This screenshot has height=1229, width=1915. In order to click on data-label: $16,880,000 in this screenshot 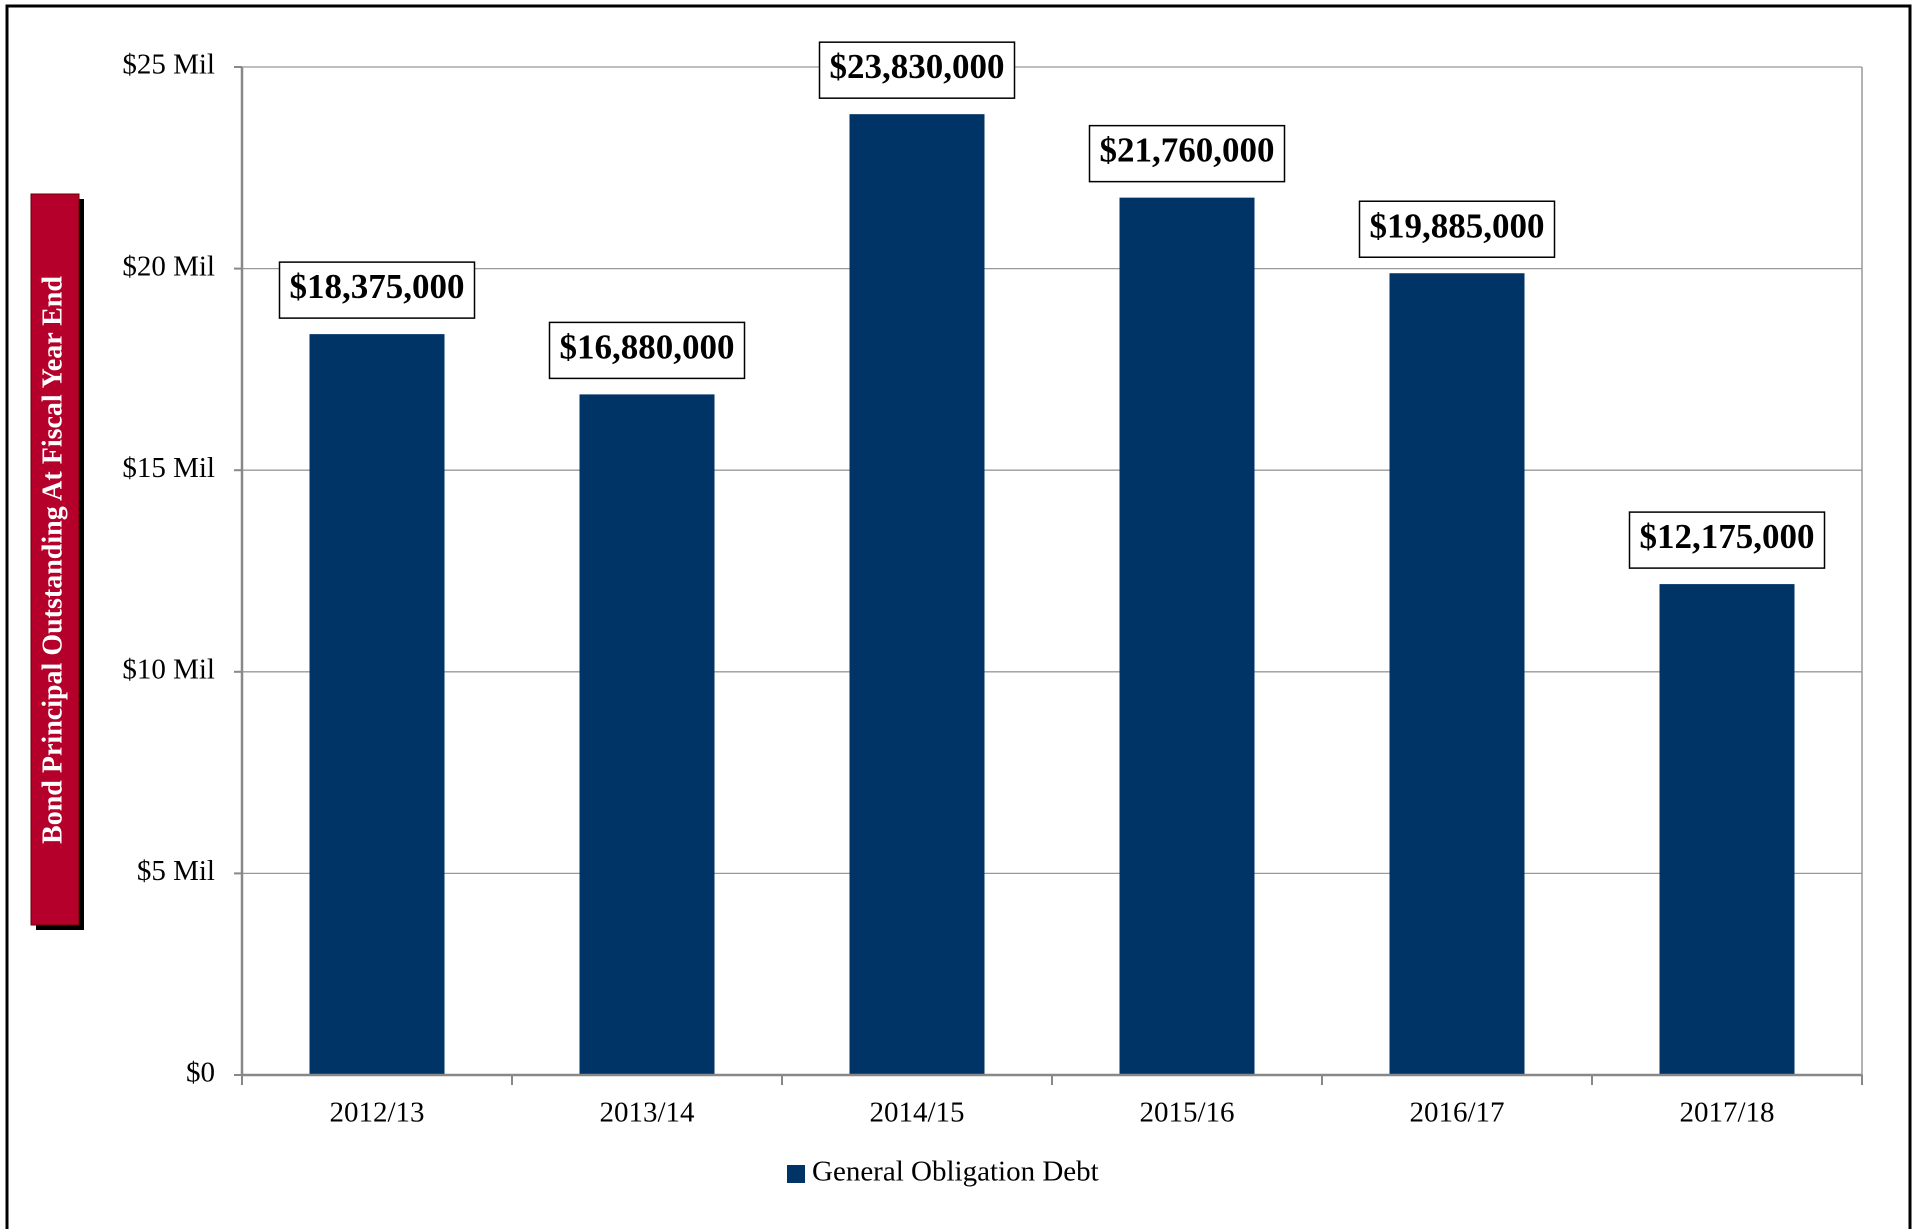, I will do `click(647, 346)`.